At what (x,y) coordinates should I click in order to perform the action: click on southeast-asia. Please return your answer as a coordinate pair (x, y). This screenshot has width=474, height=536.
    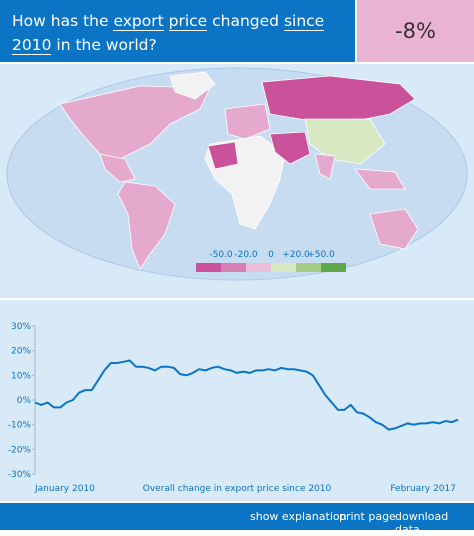
    Looking at the image, I should click on (380, 179).